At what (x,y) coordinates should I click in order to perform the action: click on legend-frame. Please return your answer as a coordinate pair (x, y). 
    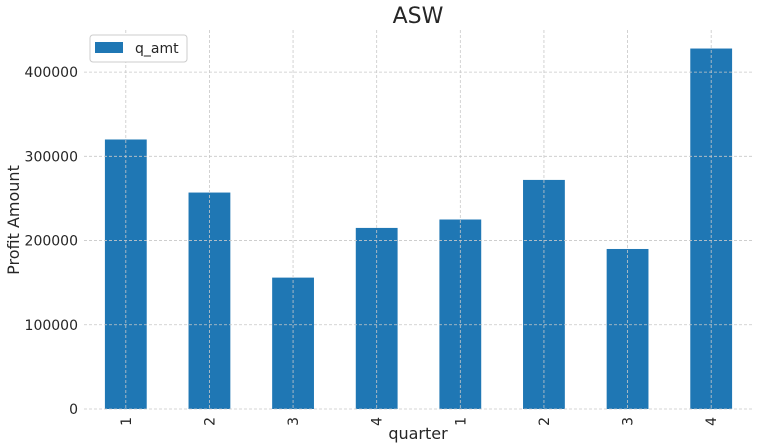
    Looking at the image, I should click on (138, 48).